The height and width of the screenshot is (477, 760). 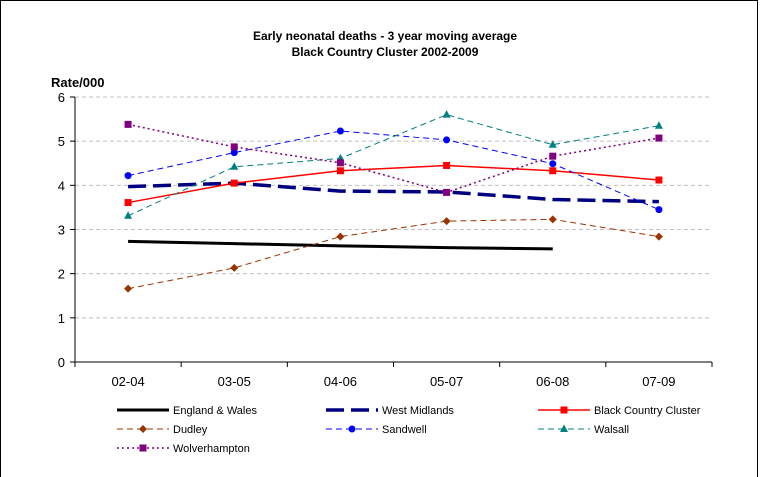 I want to click on y-tick-label: 3, so click(x=61, y=230).